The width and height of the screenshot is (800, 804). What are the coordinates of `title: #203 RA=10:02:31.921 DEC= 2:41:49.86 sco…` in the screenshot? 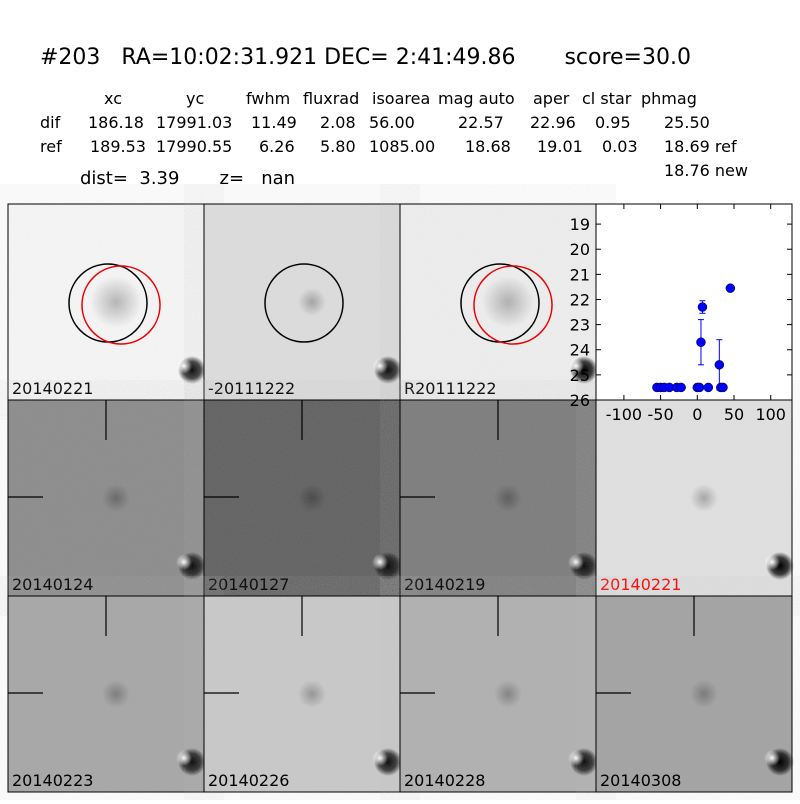 It's located at (365, 57).